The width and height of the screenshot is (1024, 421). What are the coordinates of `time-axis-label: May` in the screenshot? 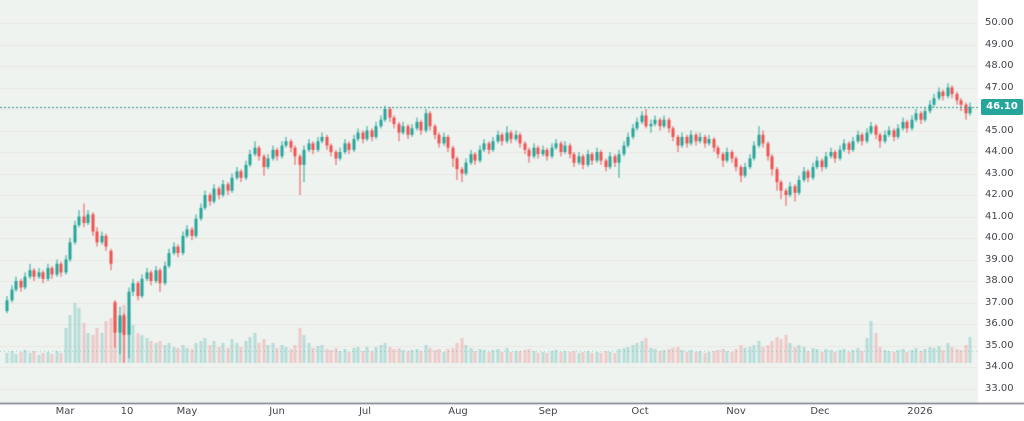 It's located at (187, 411).